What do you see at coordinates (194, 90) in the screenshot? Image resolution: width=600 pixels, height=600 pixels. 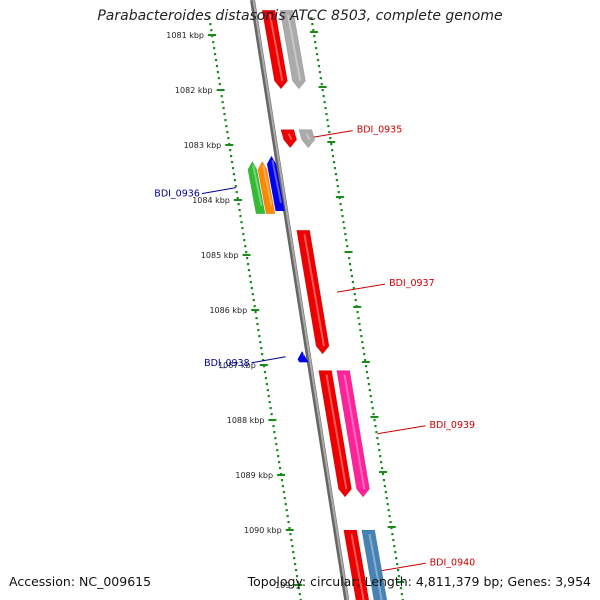 I see `tick-label: 1082 kbp` at bounding box center [194, 90].